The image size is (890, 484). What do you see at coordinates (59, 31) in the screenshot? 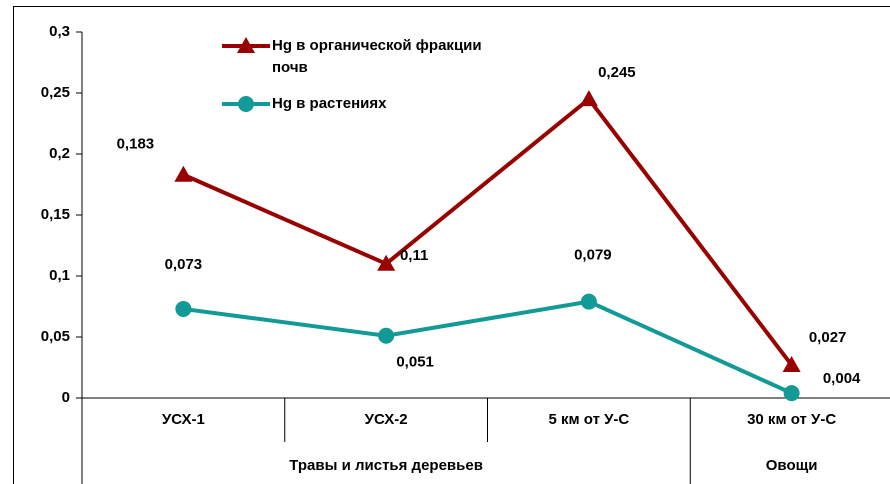
I see `y-tick-label: 0,3` at bounding box center [59, 31].